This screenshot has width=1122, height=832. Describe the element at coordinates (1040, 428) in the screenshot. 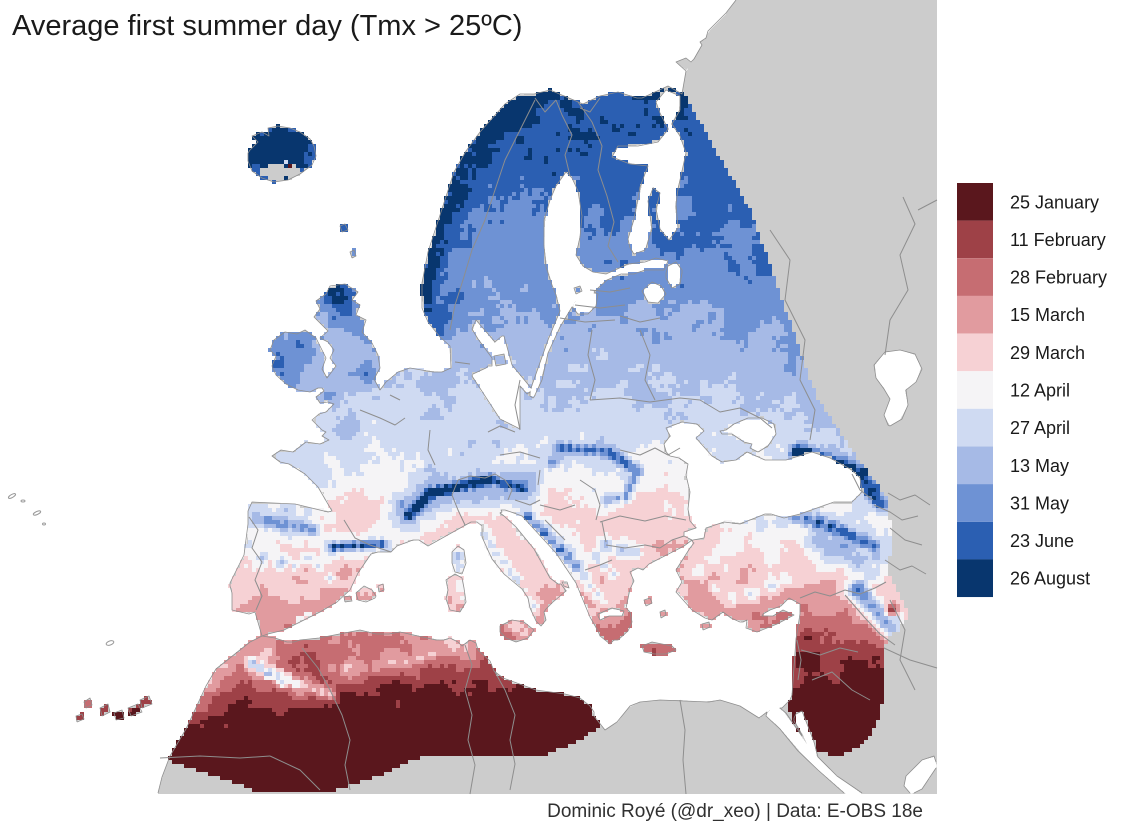

I see `svg-text: 27 April` at that location.